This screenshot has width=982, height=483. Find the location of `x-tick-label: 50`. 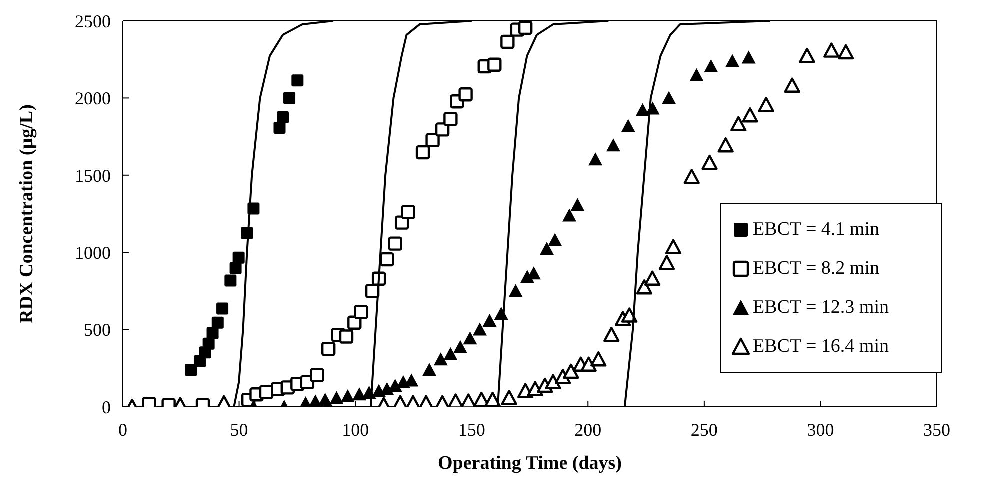

x-tick-label: 50 is located at coordinates (239, 430).